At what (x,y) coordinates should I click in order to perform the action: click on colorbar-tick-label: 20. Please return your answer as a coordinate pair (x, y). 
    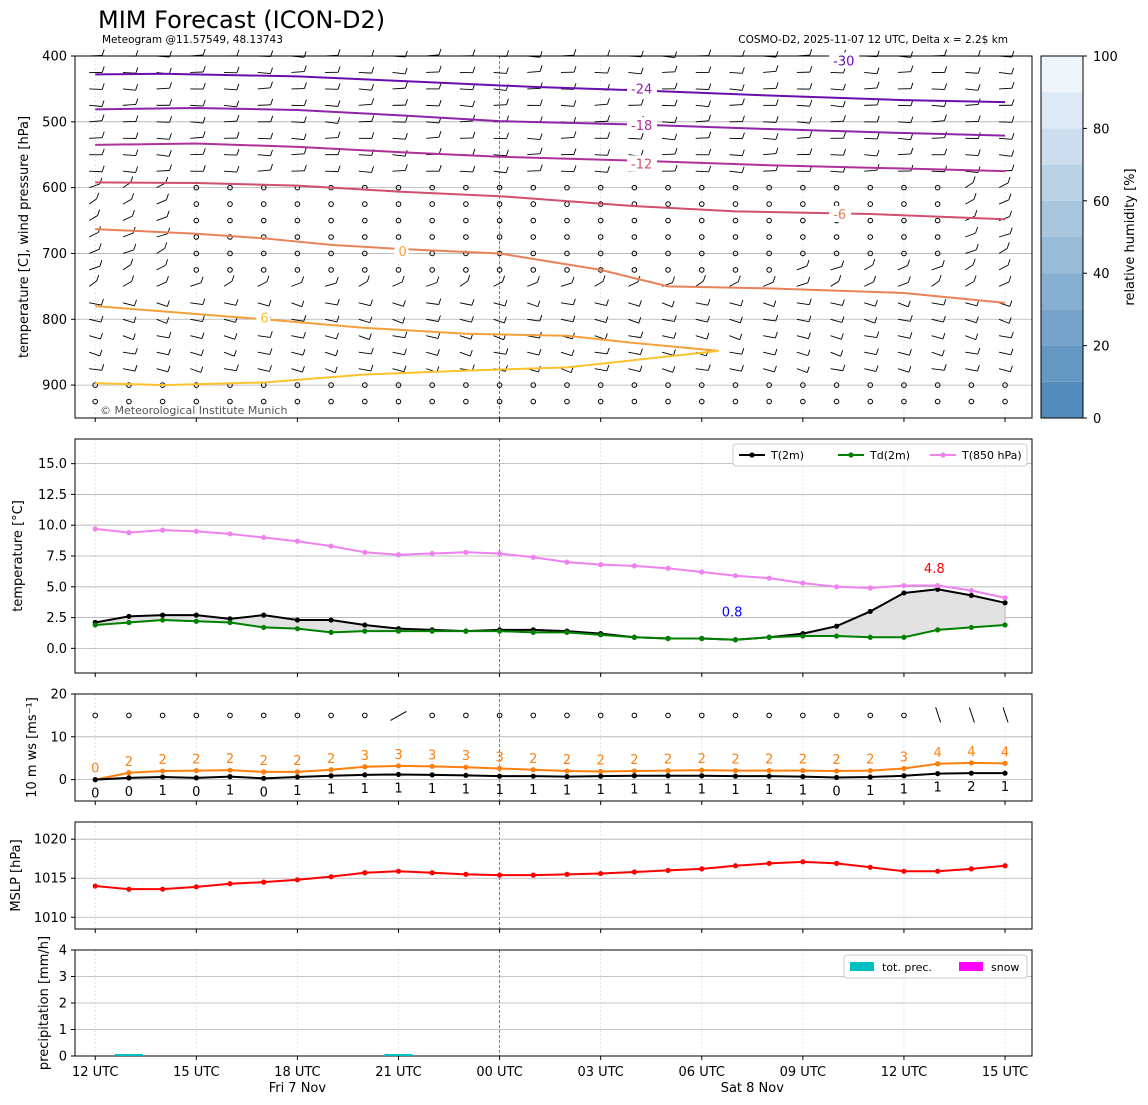
    Looking at the image, I should click on (1101, 347).